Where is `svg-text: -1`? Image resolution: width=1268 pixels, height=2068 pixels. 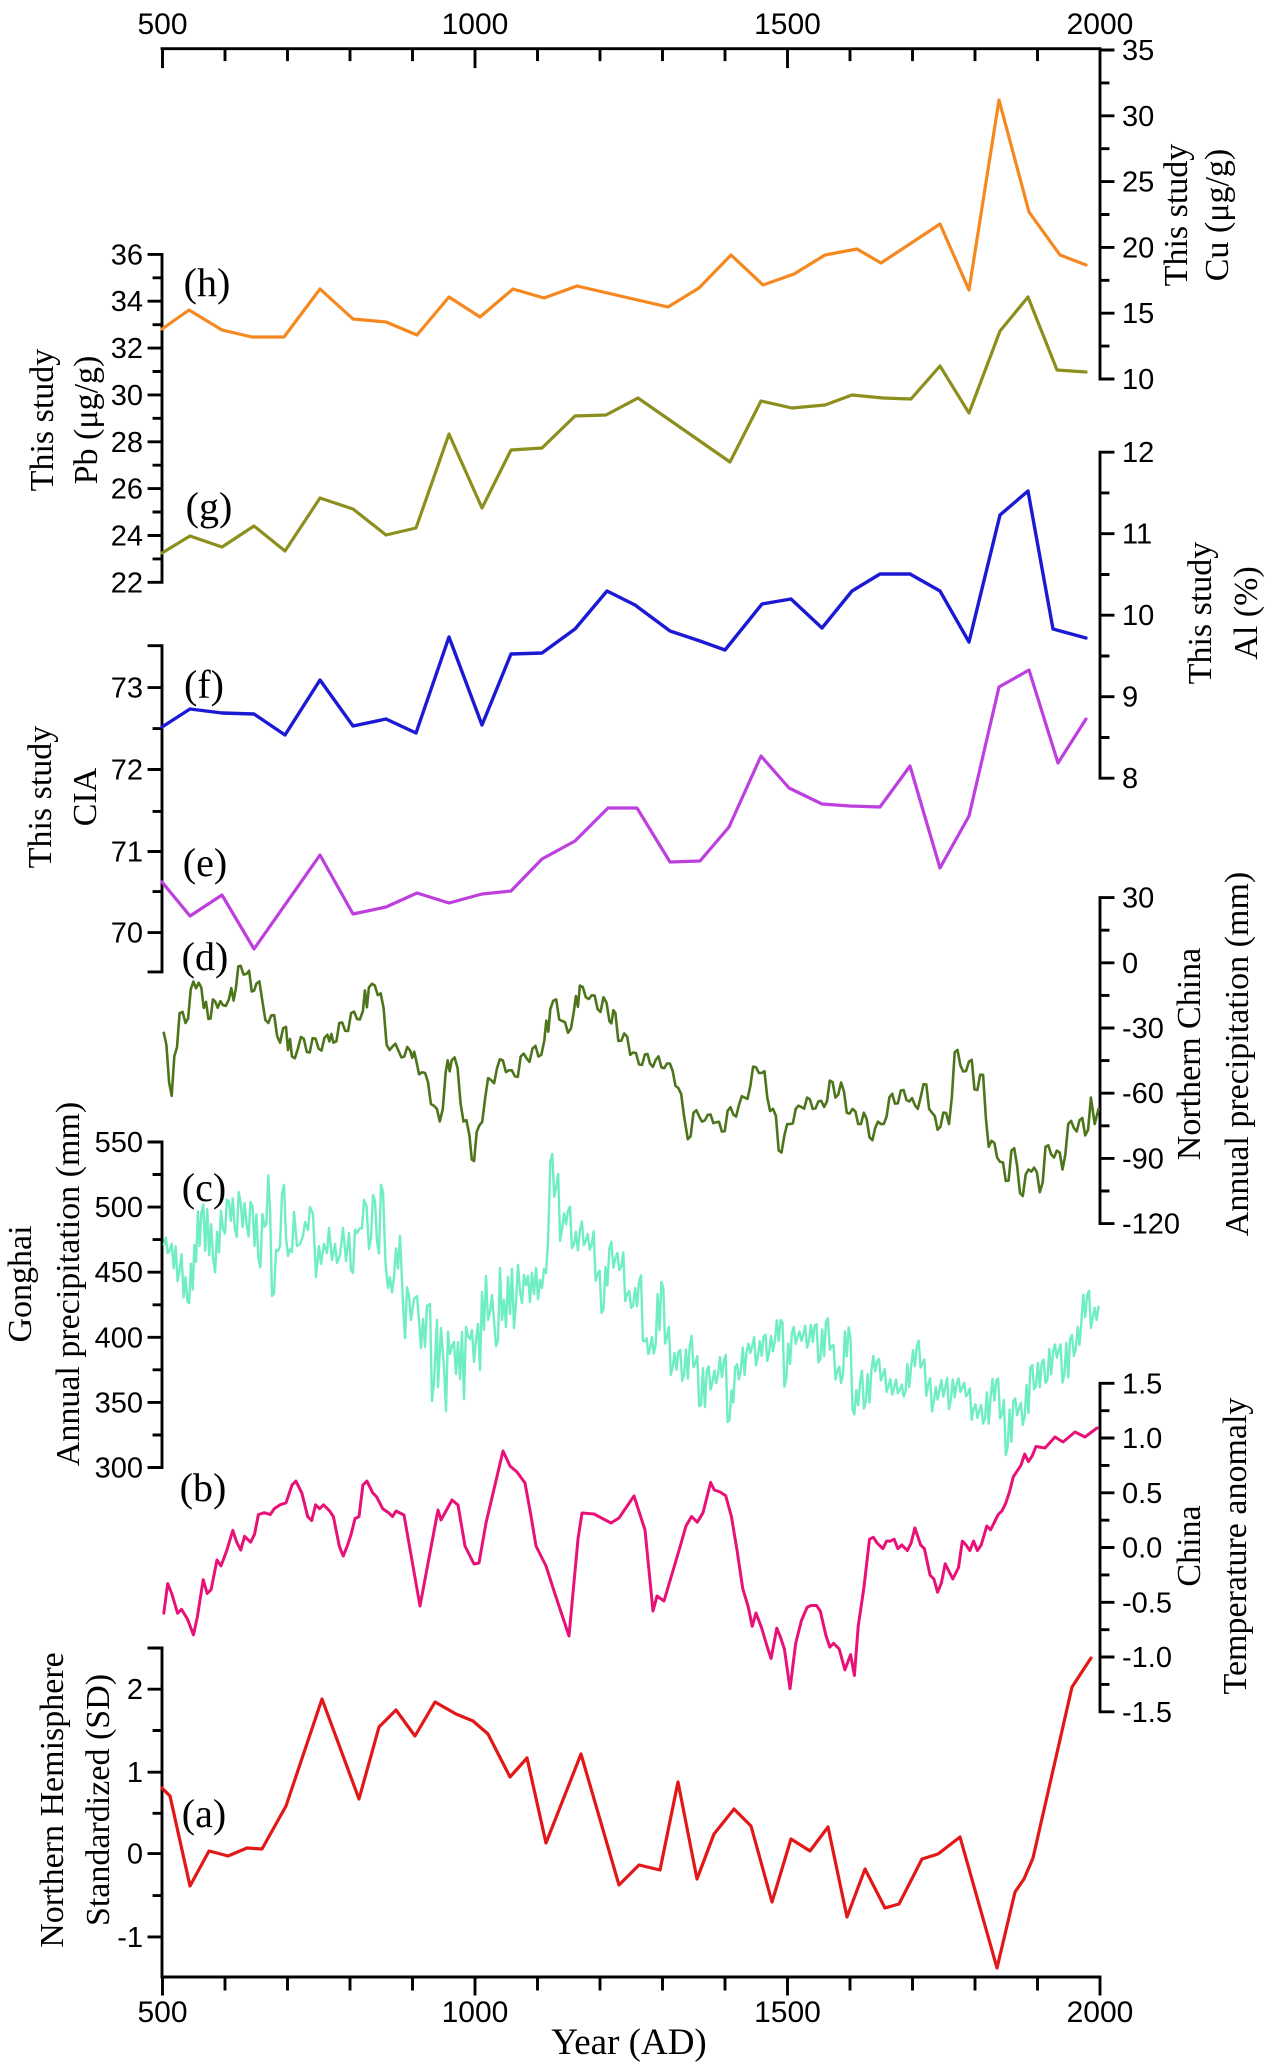 svg-text: -1 is located at coordinates (130, 1938).